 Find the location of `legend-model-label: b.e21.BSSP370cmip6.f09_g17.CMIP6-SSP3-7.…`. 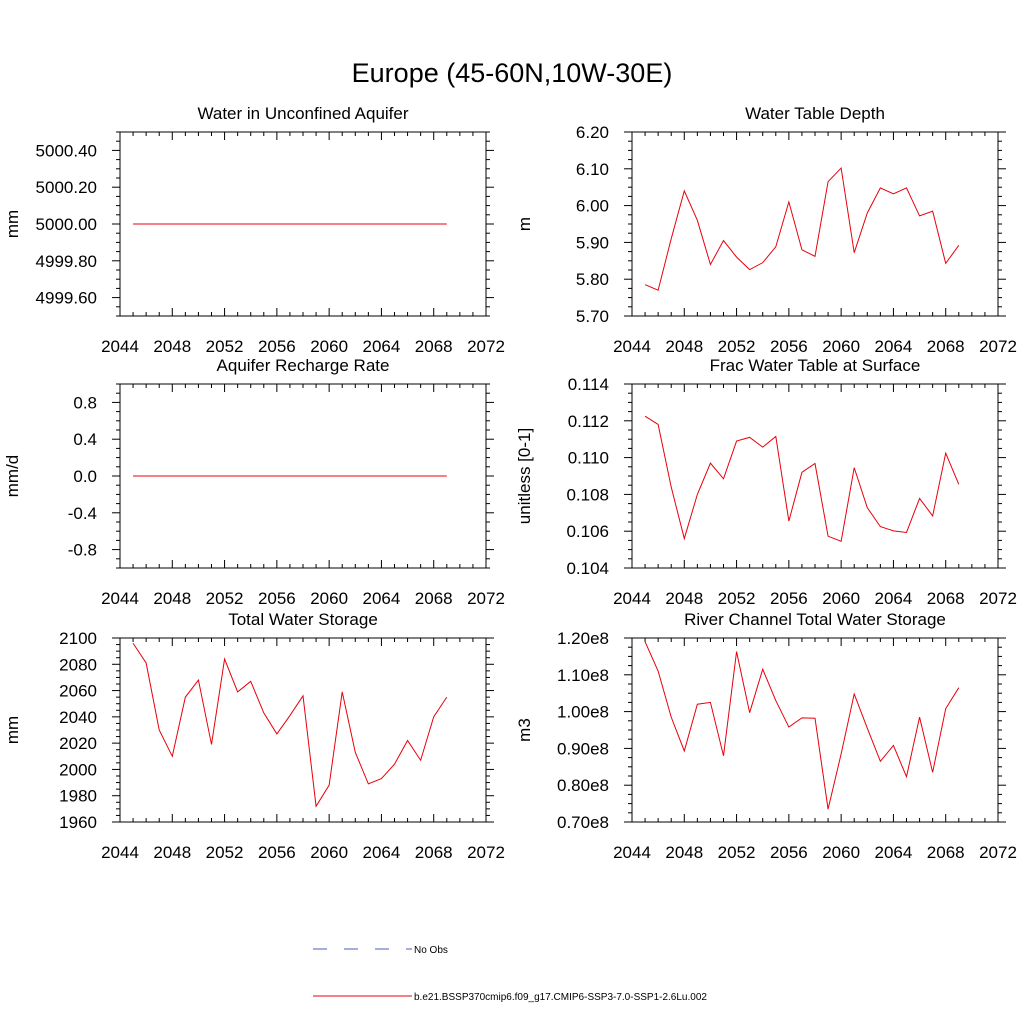

legend-model-label: b.e21.BSSP370cmip6.f09_g17.CMIP6-SSP3-7.… is located at coordinates (560, 997).